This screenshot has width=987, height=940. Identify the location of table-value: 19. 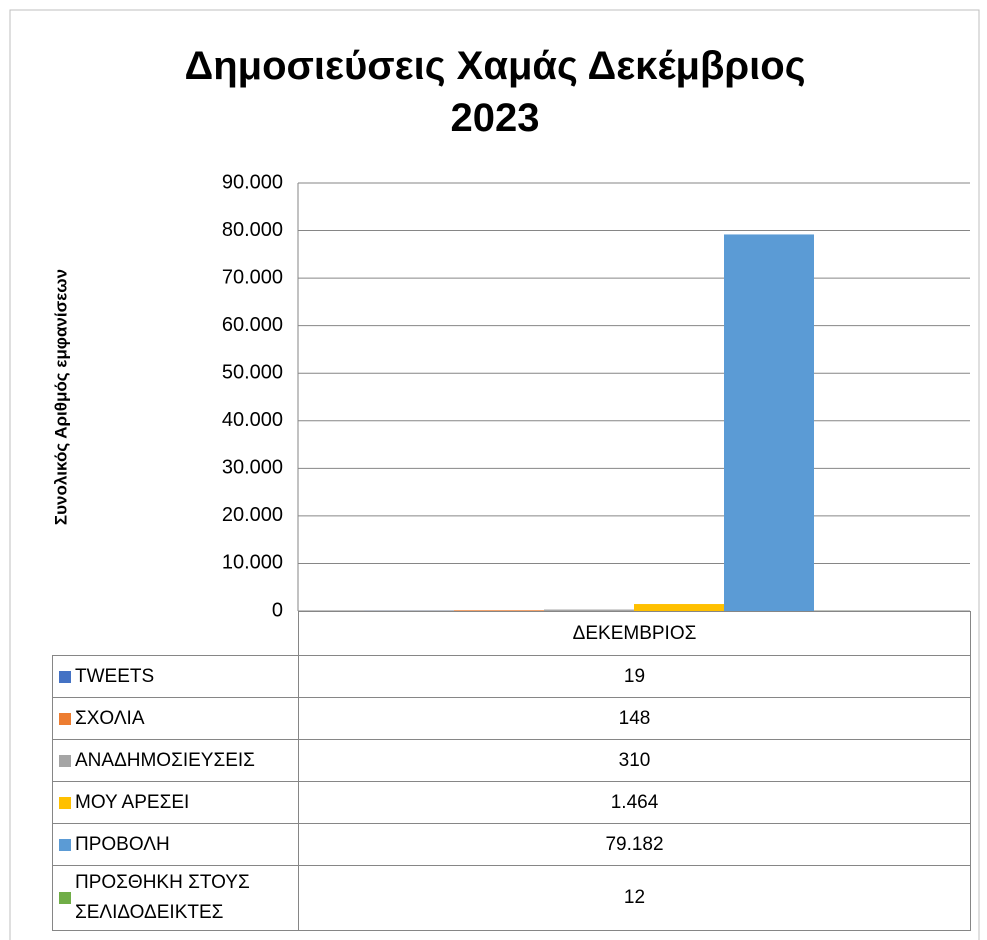
(634, 676).